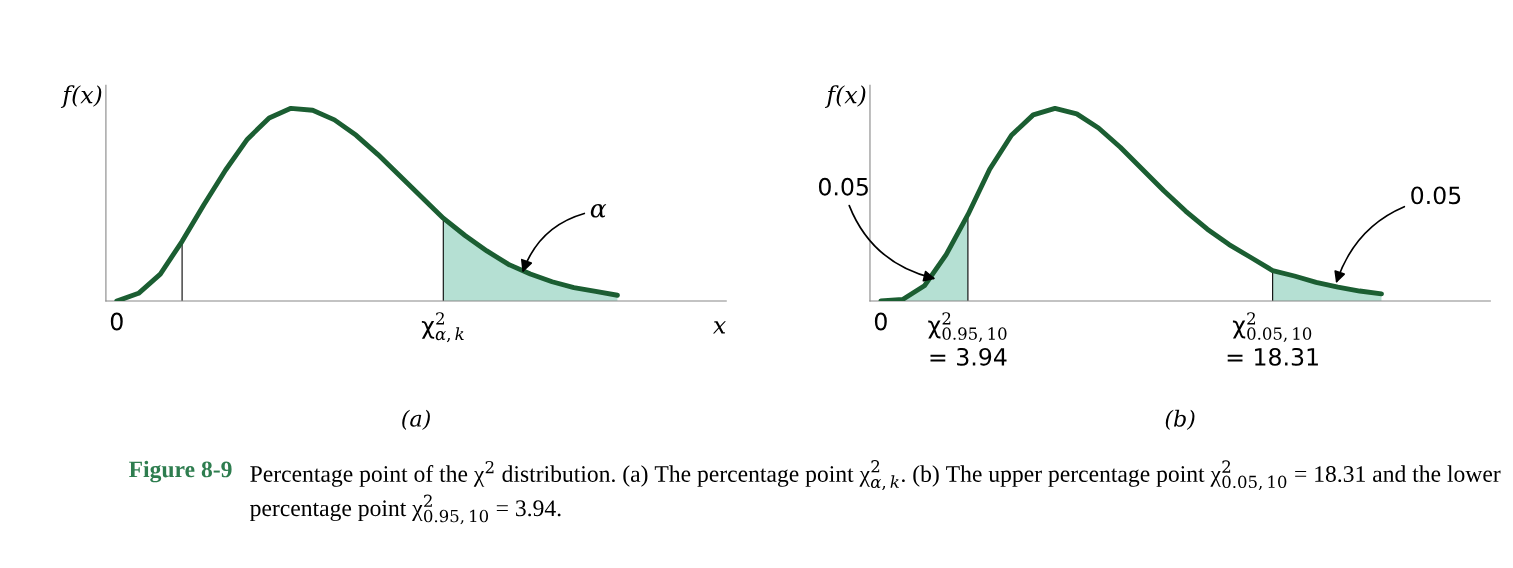 The height and width of the screenshot is (568, 1513). Describe the element at coordinates (719, 327) in the screenshot. I see `x-axis-title: x` at that location.